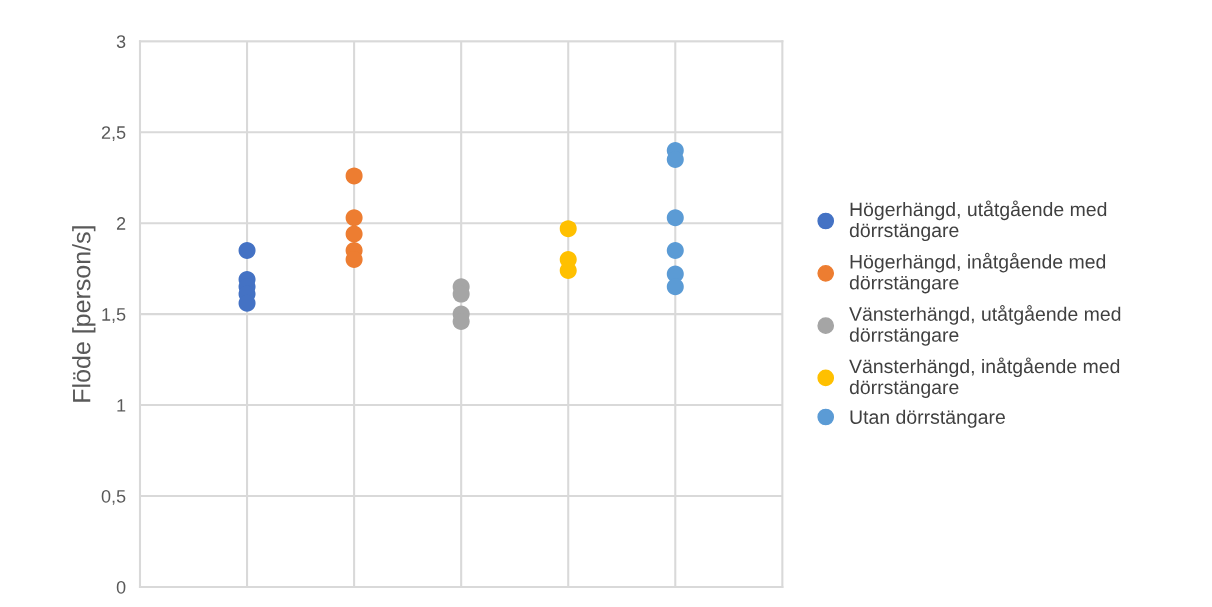 The image size is (1212, 607). I want to click on y-tick-label: 0, so click(121, 587).